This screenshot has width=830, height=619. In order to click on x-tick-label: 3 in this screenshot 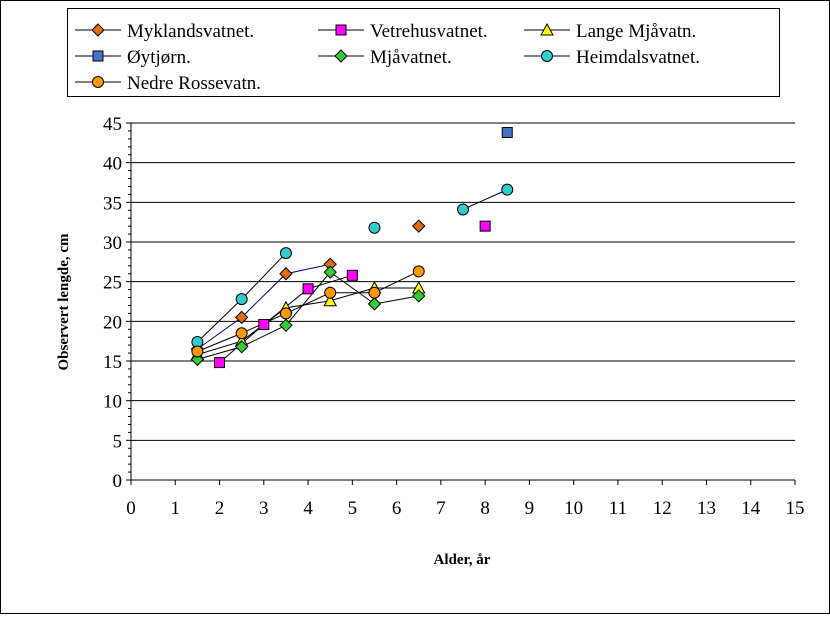, I will do `click(264, 508)`.